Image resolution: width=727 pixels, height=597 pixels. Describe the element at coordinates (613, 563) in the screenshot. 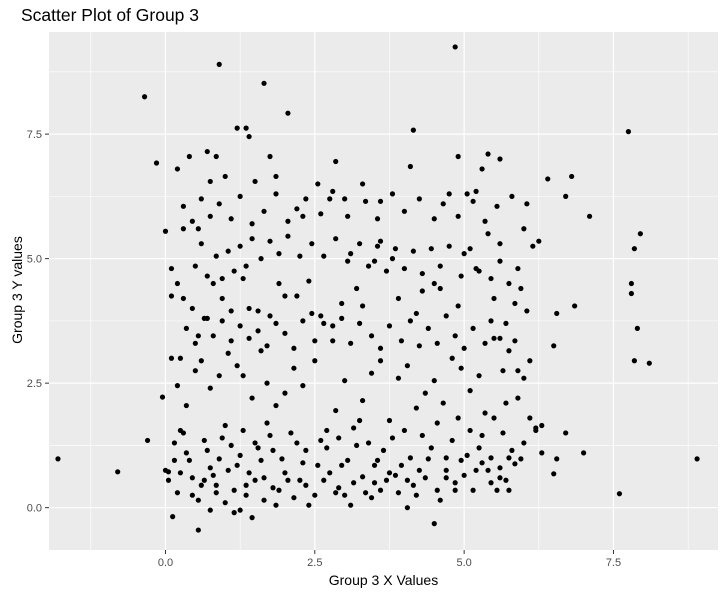

I see `x-tick-label: 7.5` at that location.